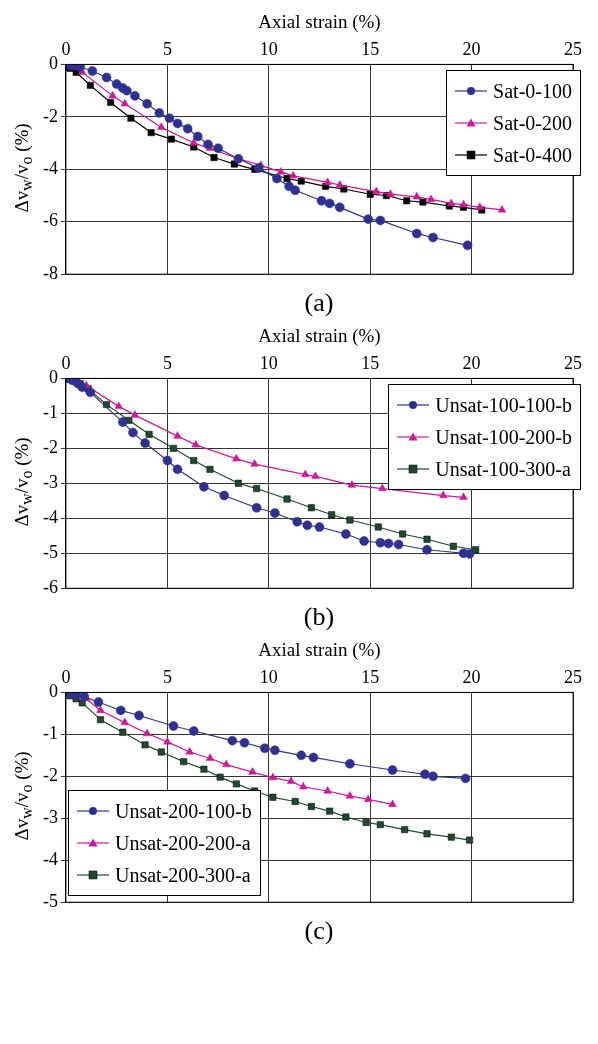  Describe the element at coordinates (532, 156) in the screenshot. I see `legend-label: Sat-0-400` at that location.